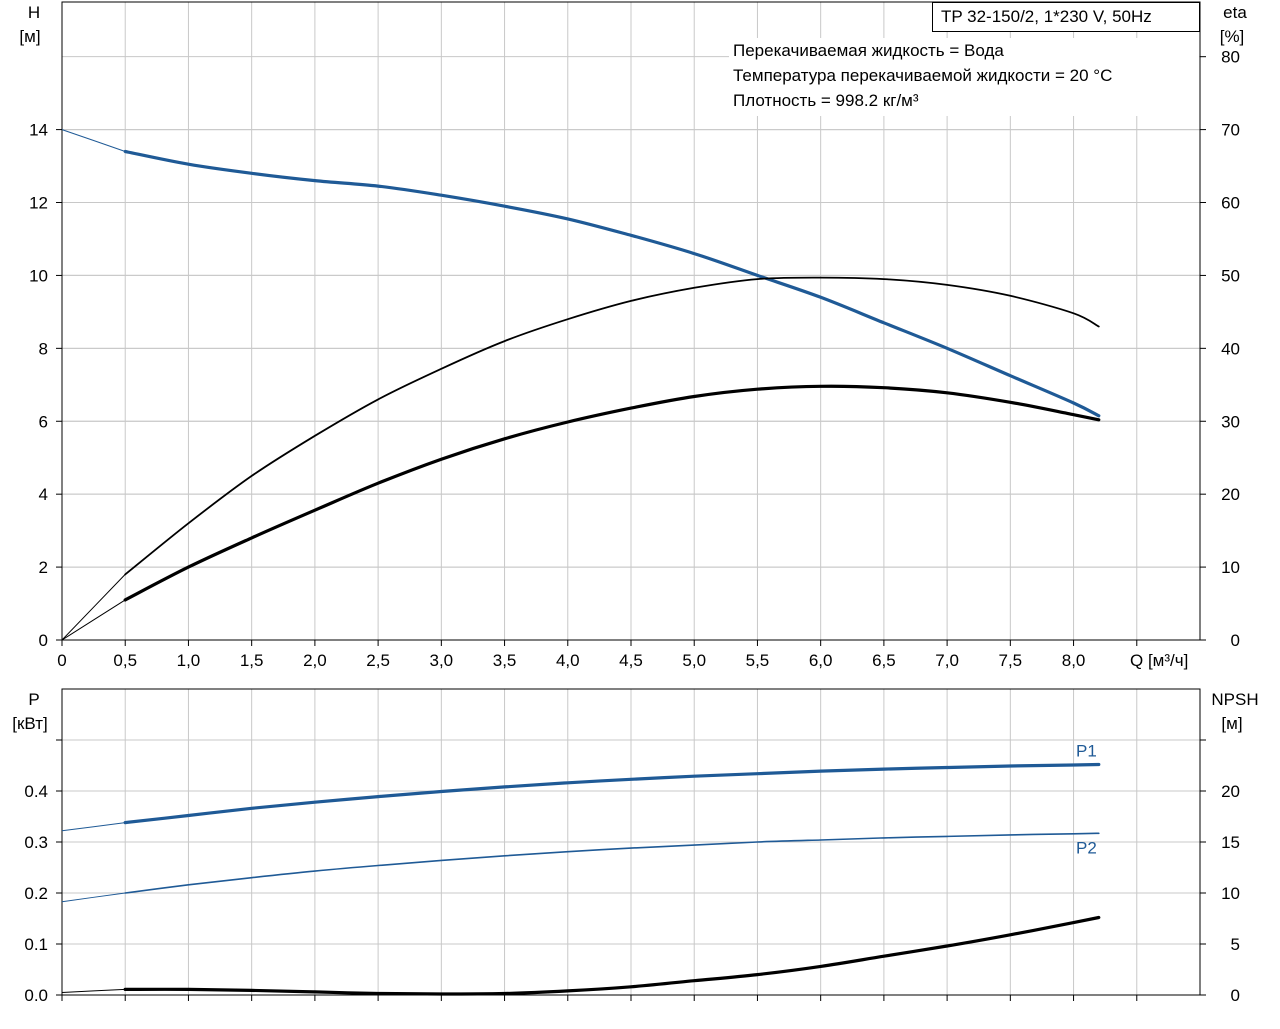 The height and width of the screenshot is (1029, 1280). Describe the element at coordinates (1230, 203) in the screenshot. I see `y-right-tick-label: 60` at that location.